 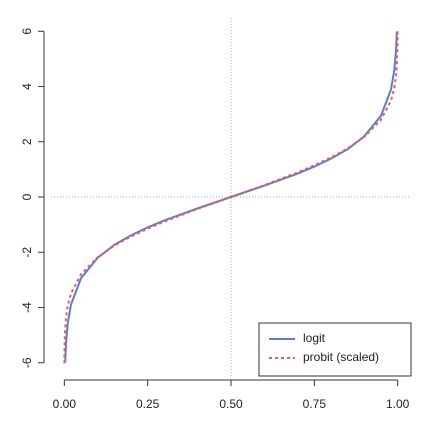 What do you see at coordinates (341, 357) in the screenshot?
I see `legend-label: probit (scaled)` at bounding box center [341, 357].